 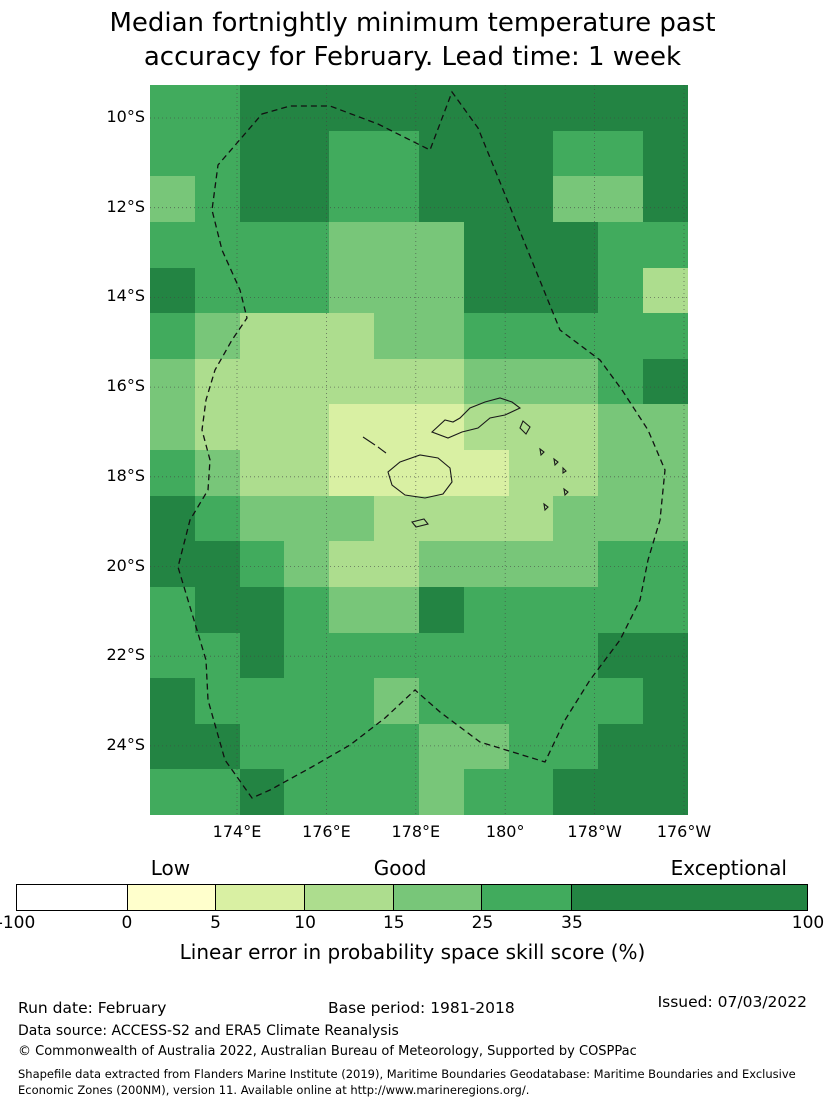 I want to click on chart-title-line2: accuracy for February. Lead time: 1 week, so click(x=412, y=57).